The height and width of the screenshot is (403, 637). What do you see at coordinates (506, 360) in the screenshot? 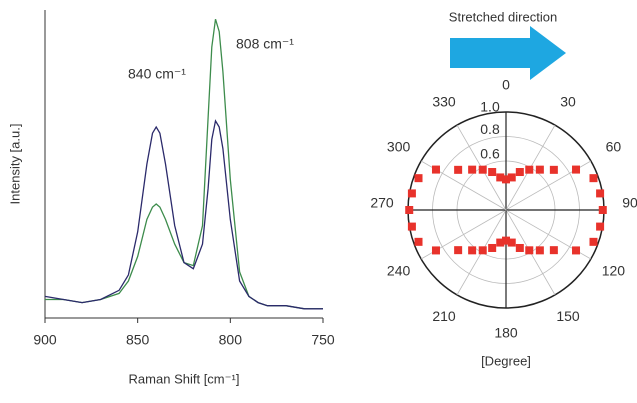
I see `x-axis-label: [Degree]` at bounding box center [506, 360].